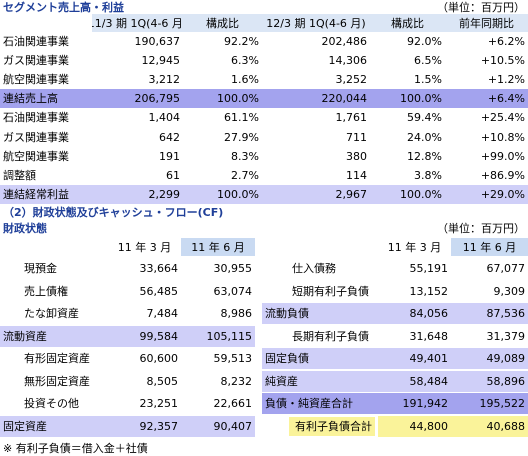  Describe the element at coordinates (502, 175) in the screenshot. I see `value-cell: +86.9%` at that location.